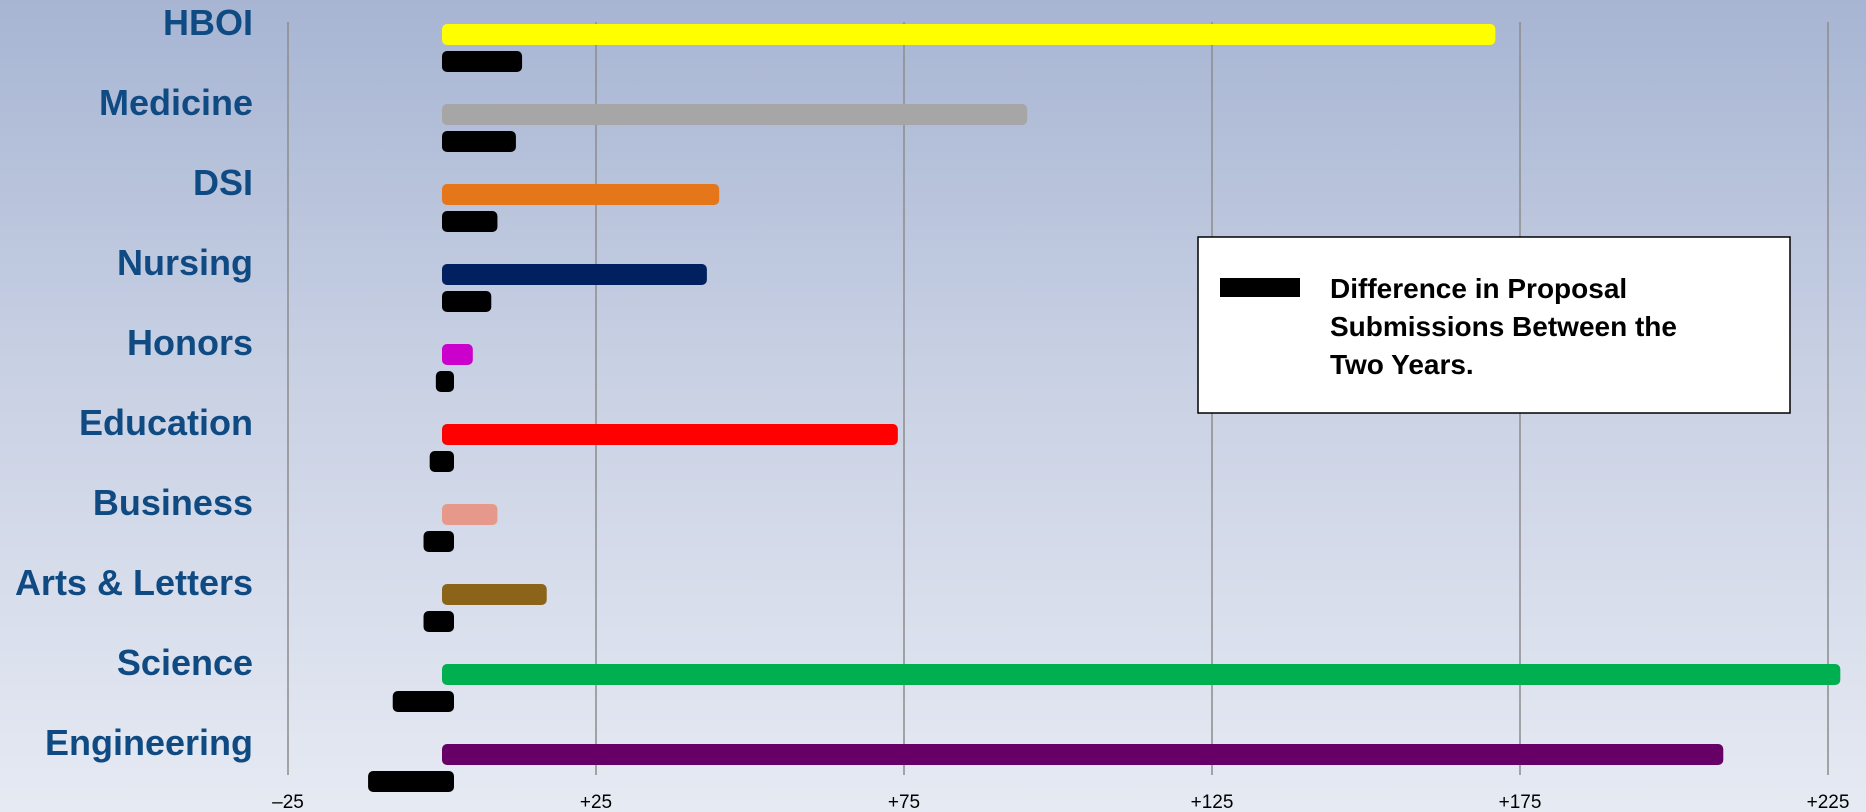 This screenshot has width=1866, height=812. Describe the element at coordinates (479, 141) in the screenshot. I see `difference-bar-medicine` at that location.